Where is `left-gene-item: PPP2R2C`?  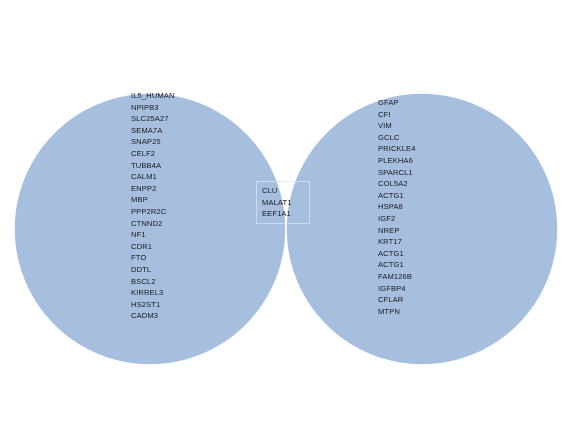
left-gene-item: PPP2R2C is located at coordinates (149, 211).